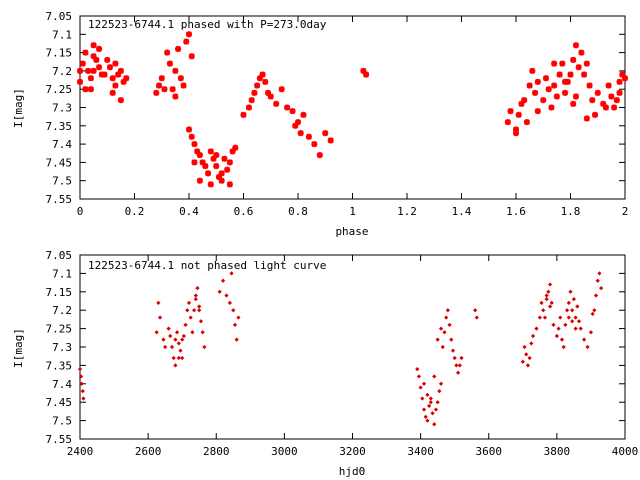 The height and width of the screenshot is (480, 640). What do you see at coordinates (18, 108) in the screenshot?
I see `top-y-axis-label: I[mag]` at bounding box center [18, 108].